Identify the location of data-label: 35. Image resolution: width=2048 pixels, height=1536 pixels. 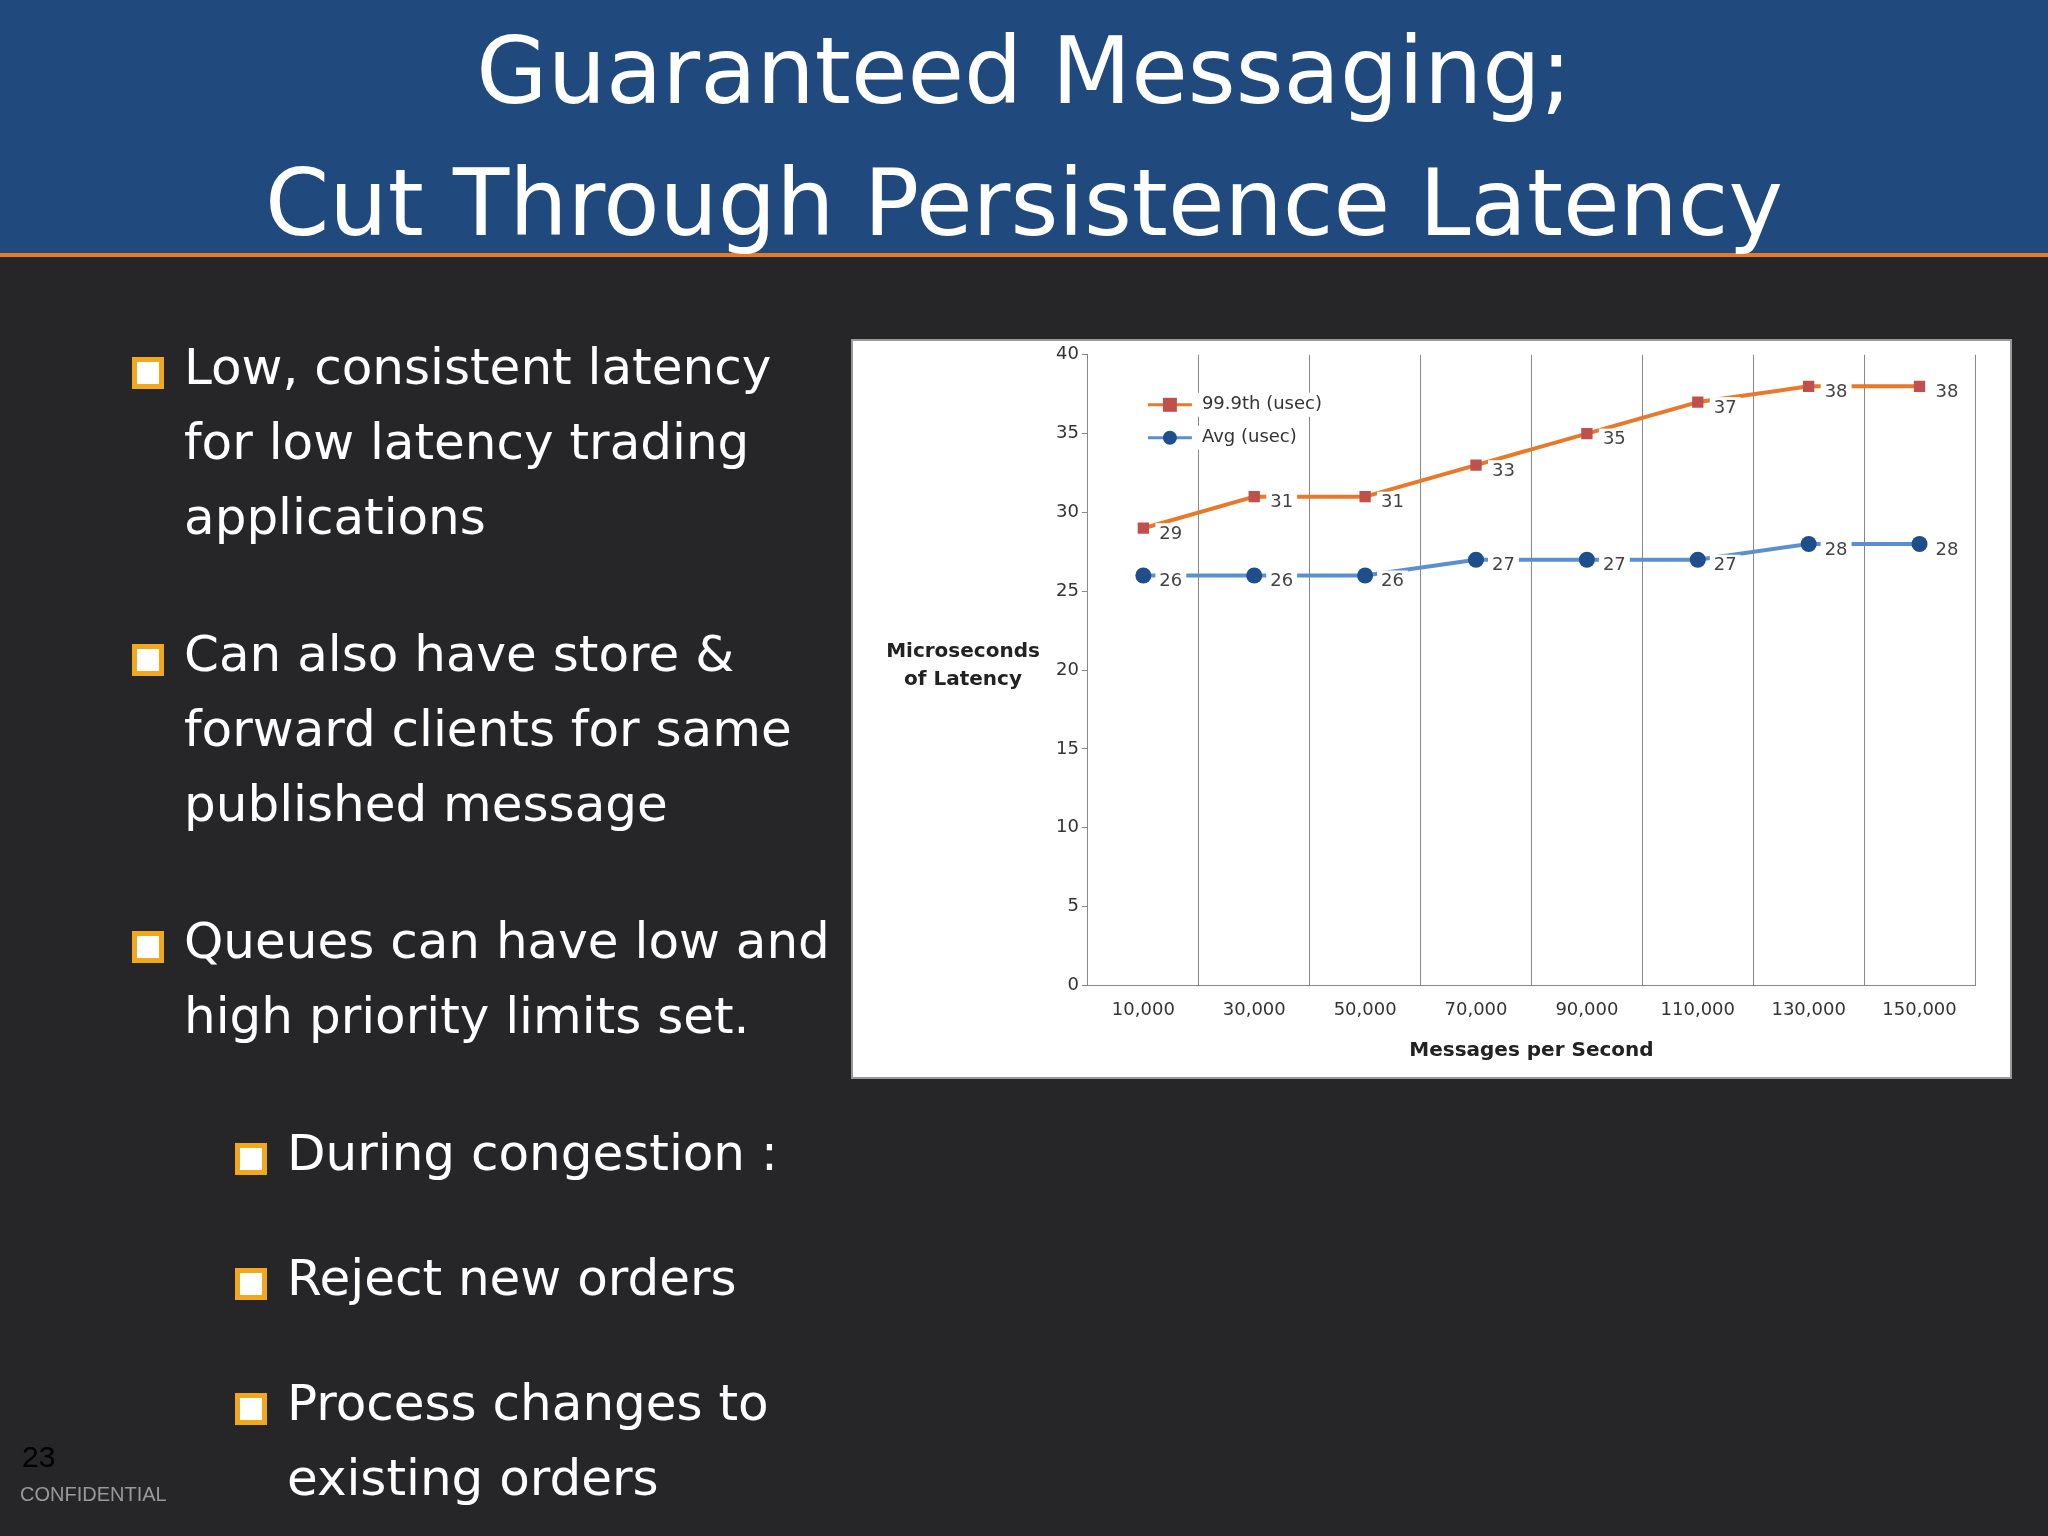
(1614, 438).